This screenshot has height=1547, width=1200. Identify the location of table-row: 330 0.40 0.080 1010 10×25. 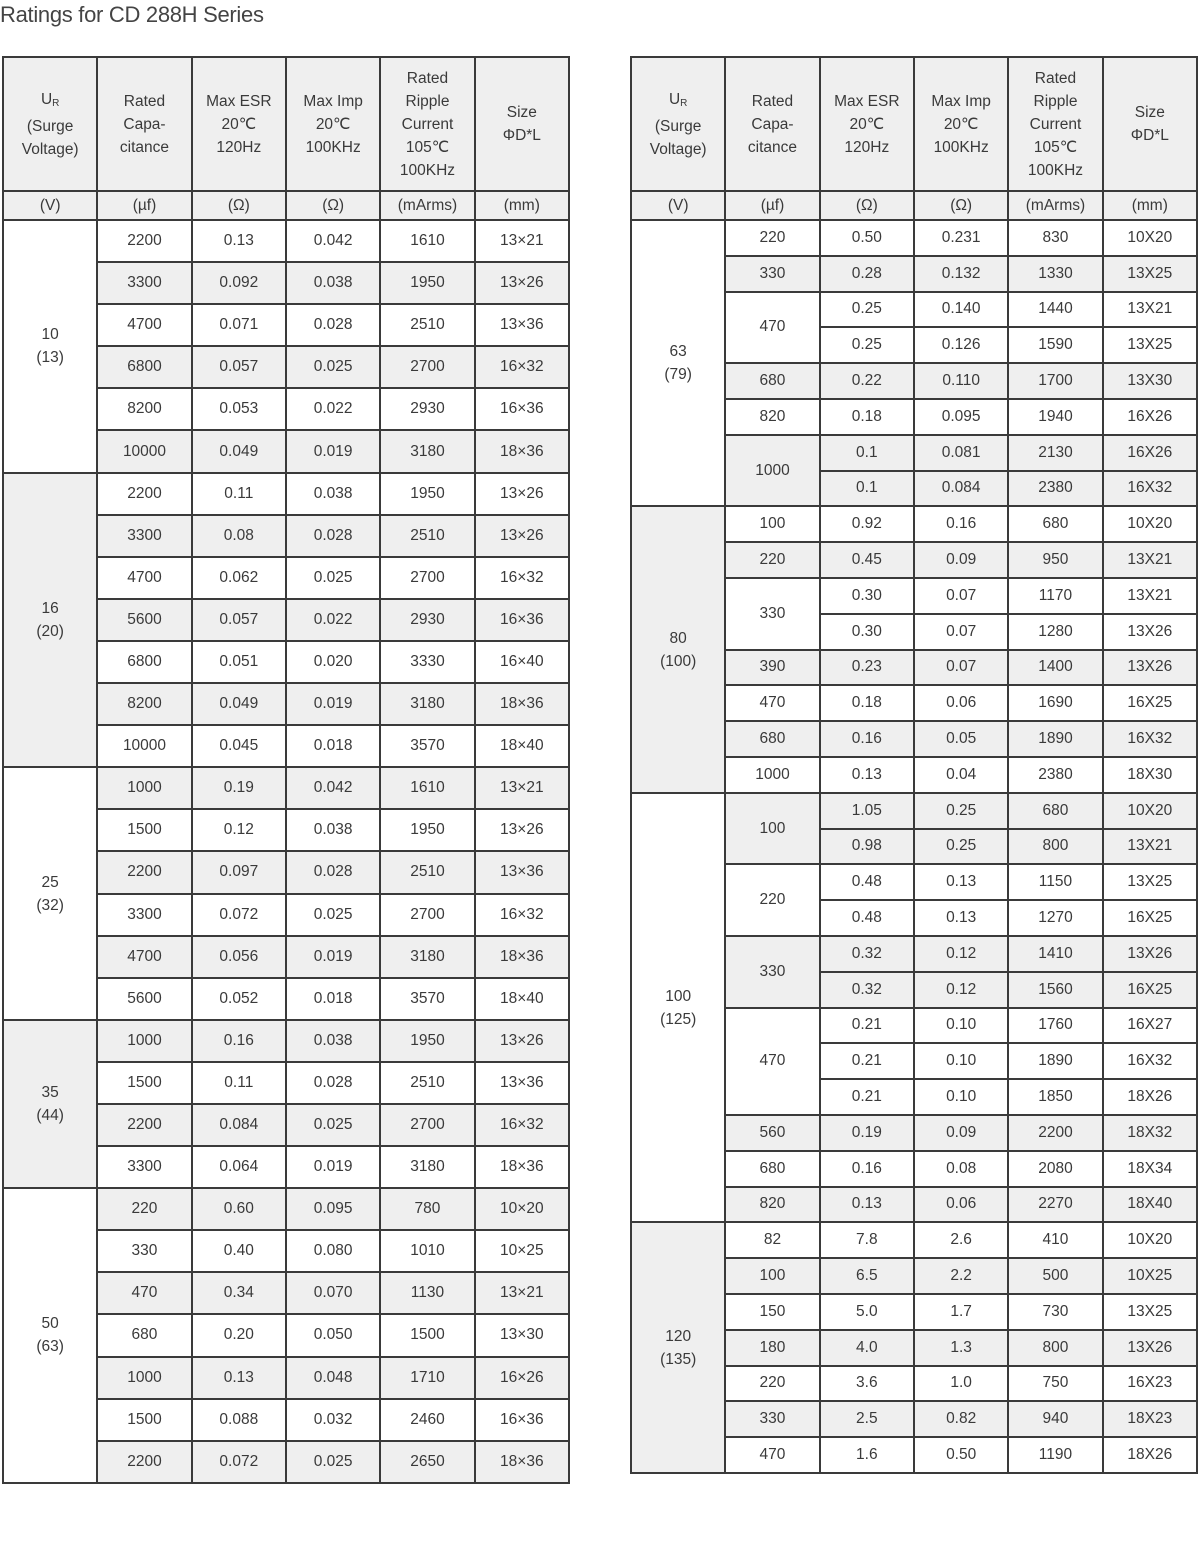
(287, 1251).